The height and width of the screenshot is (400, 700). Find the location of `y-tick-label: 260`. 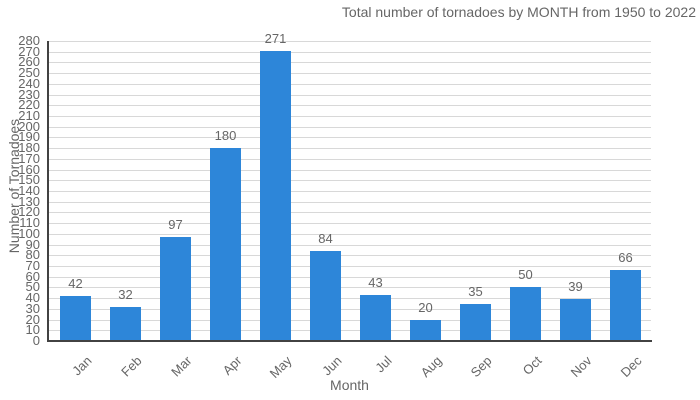

y-tick-label: 260 is located at coordinates (29, 62).